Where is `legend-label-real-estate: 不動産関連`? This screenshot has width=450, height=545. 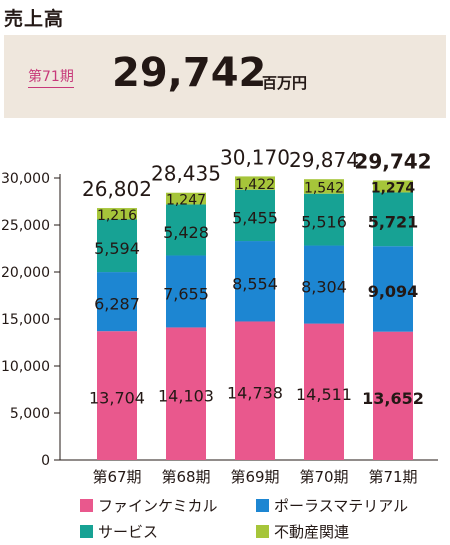
legend-label-real-estate: 不動産関連 is located at coordinates (312, 532).